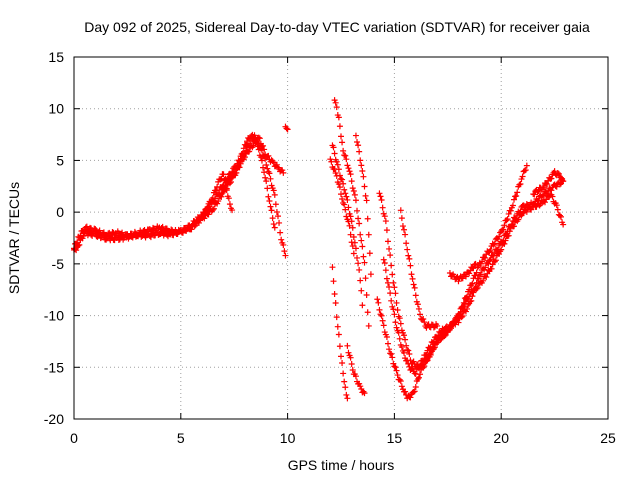 This screenshot has width=640, height=480. What do you see at coordinates (288, 438) in the screenshot?
I see `x-tick-label: 10` at bounding box center [288, 438].